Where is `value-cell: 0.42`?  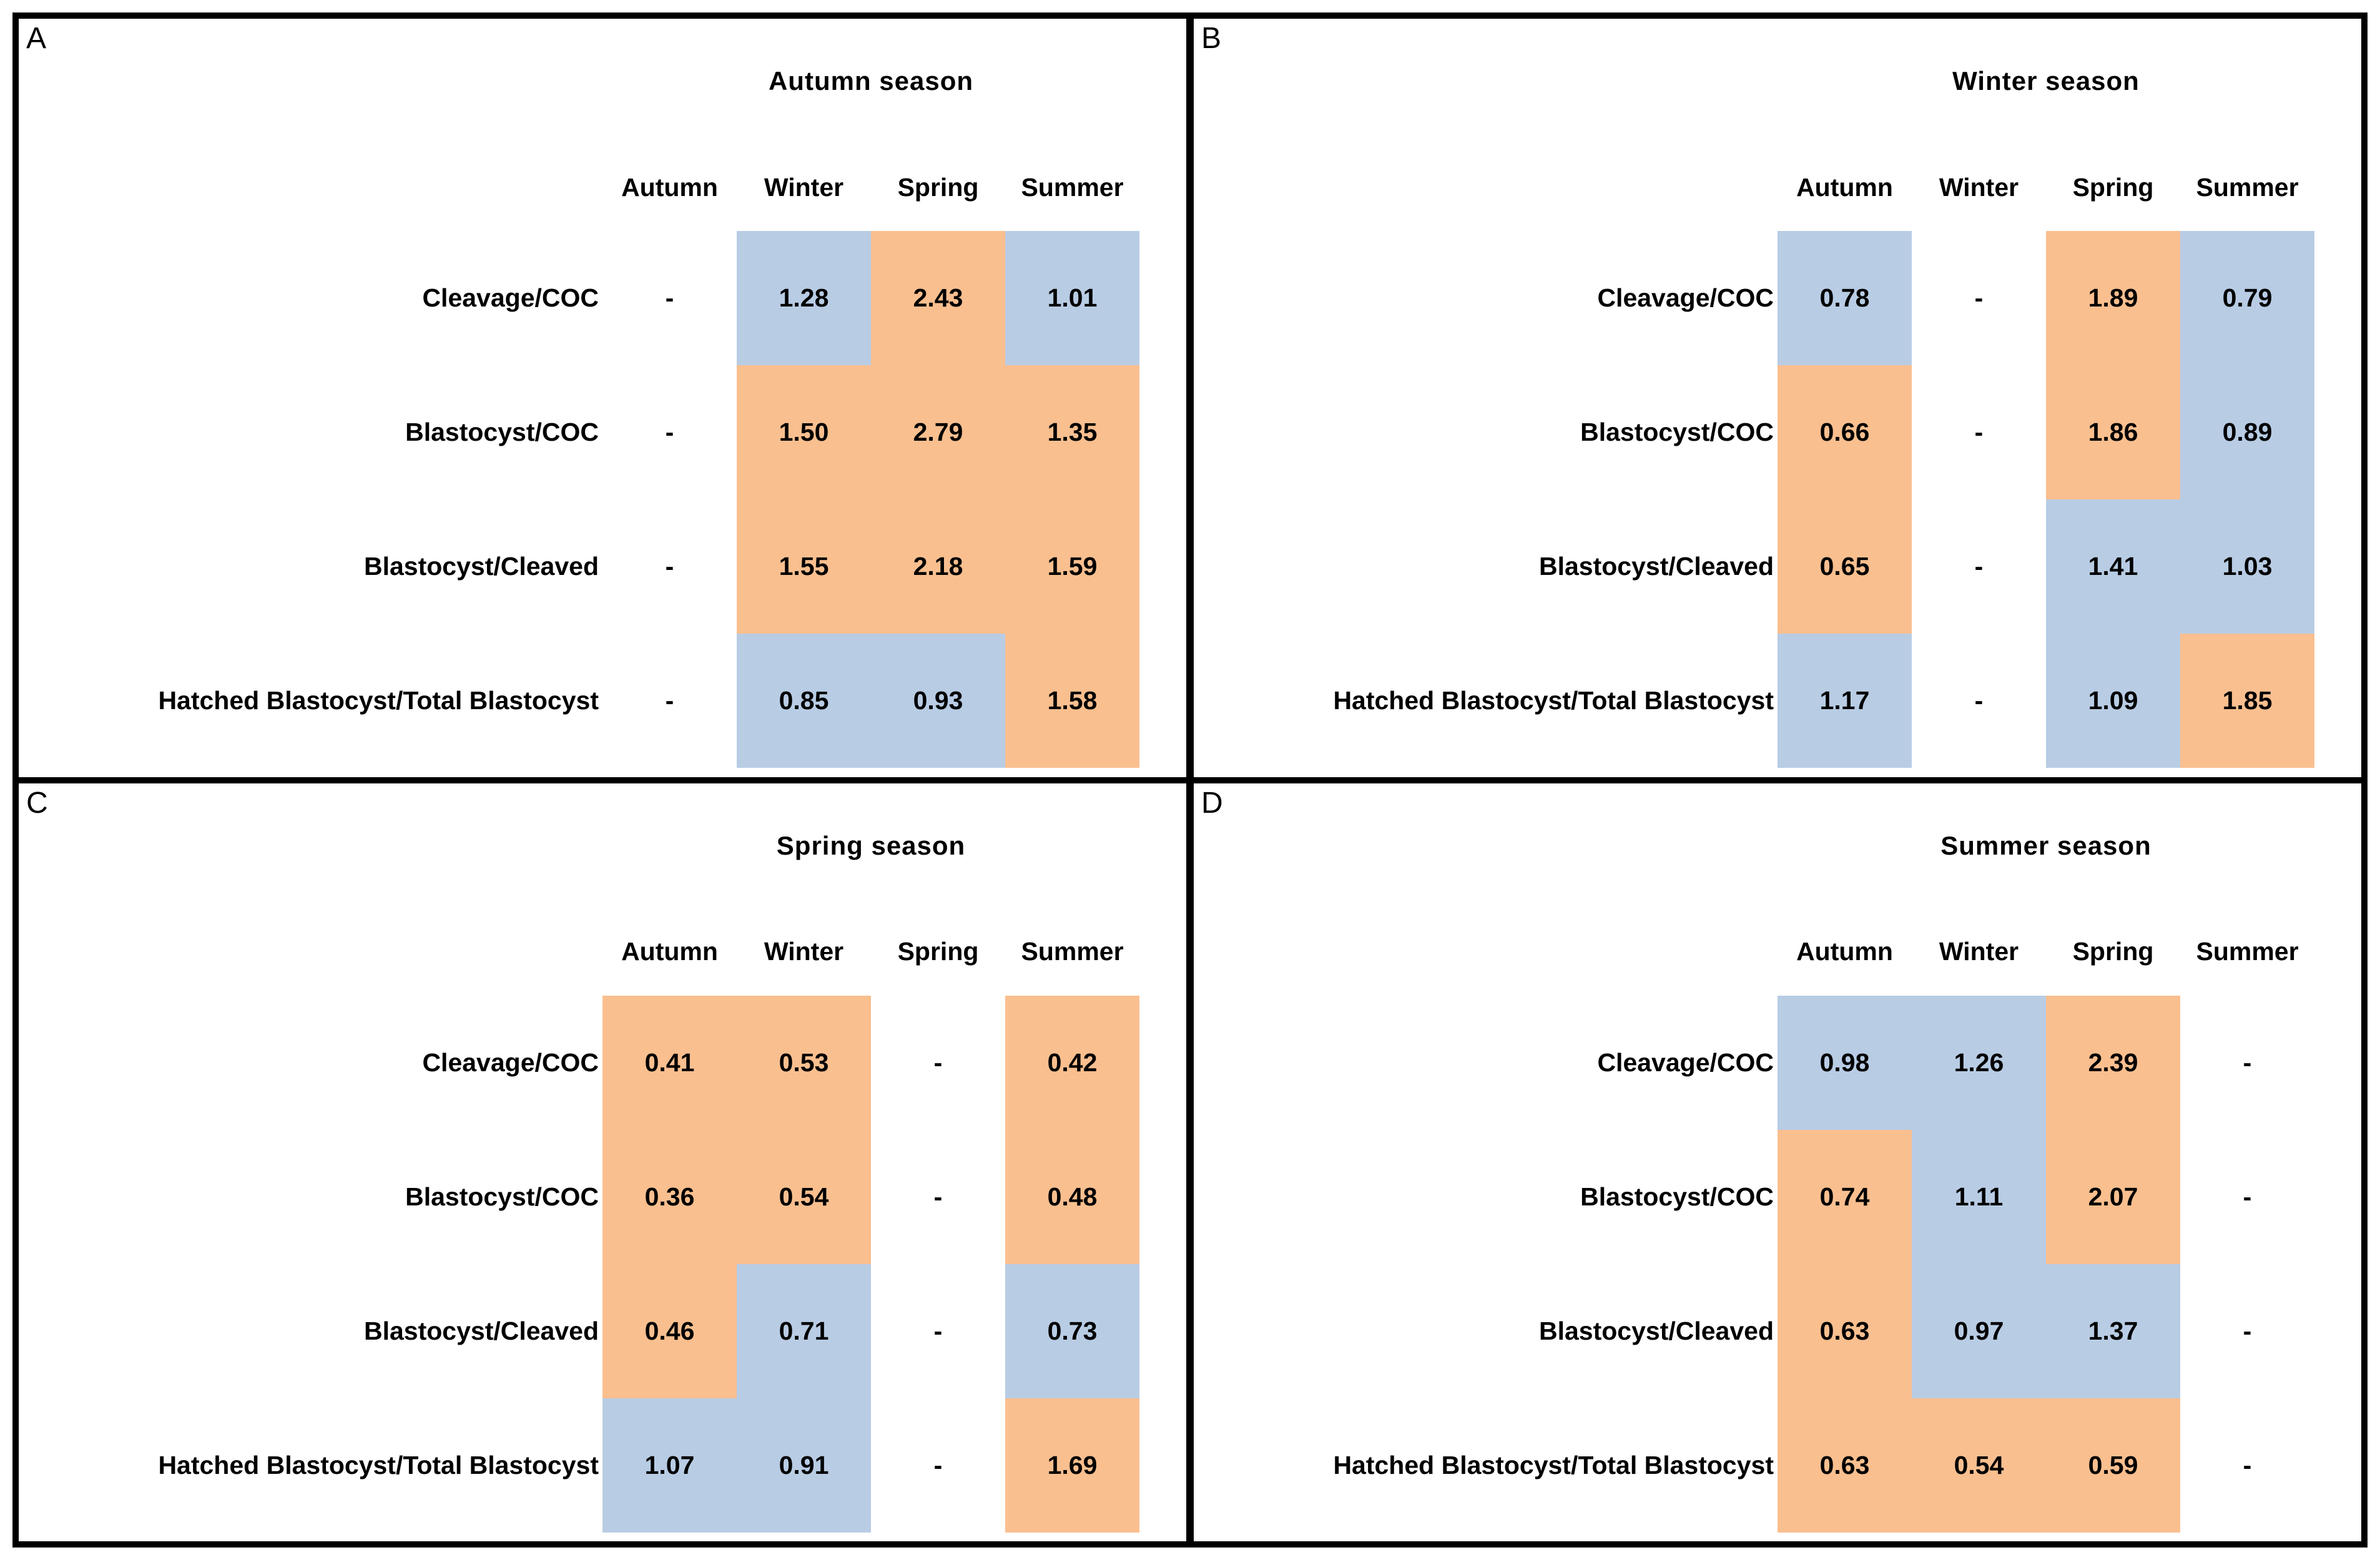 value-cell: 0.42 is located at coordinates (1072, 1062).